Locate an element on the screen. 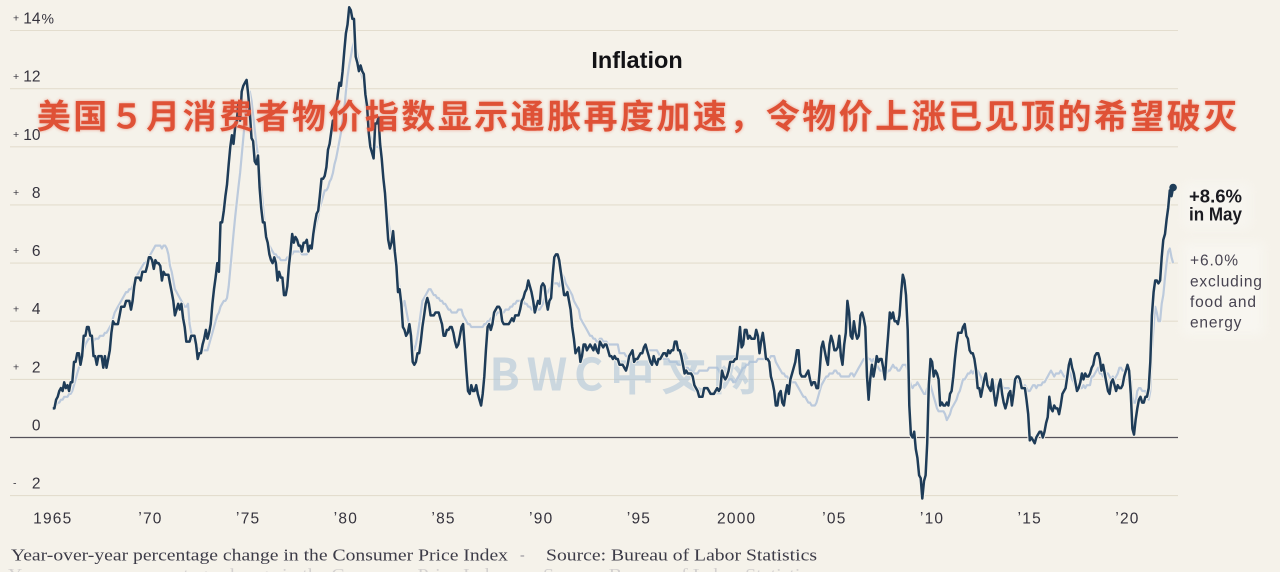 Image resolution: width=1280 pixels, height=572 pixels. svg-text: 2000 is located at coordinates (736, 519).